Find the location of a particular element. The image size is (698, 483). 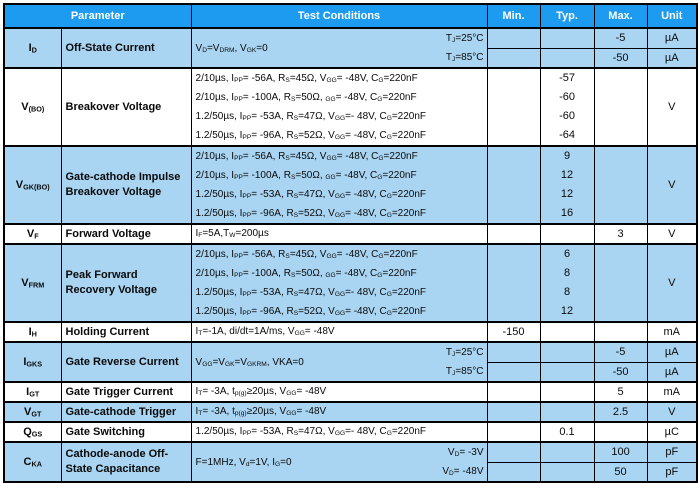

param-symbol-cell: VF is located at coordinates (32, 234).